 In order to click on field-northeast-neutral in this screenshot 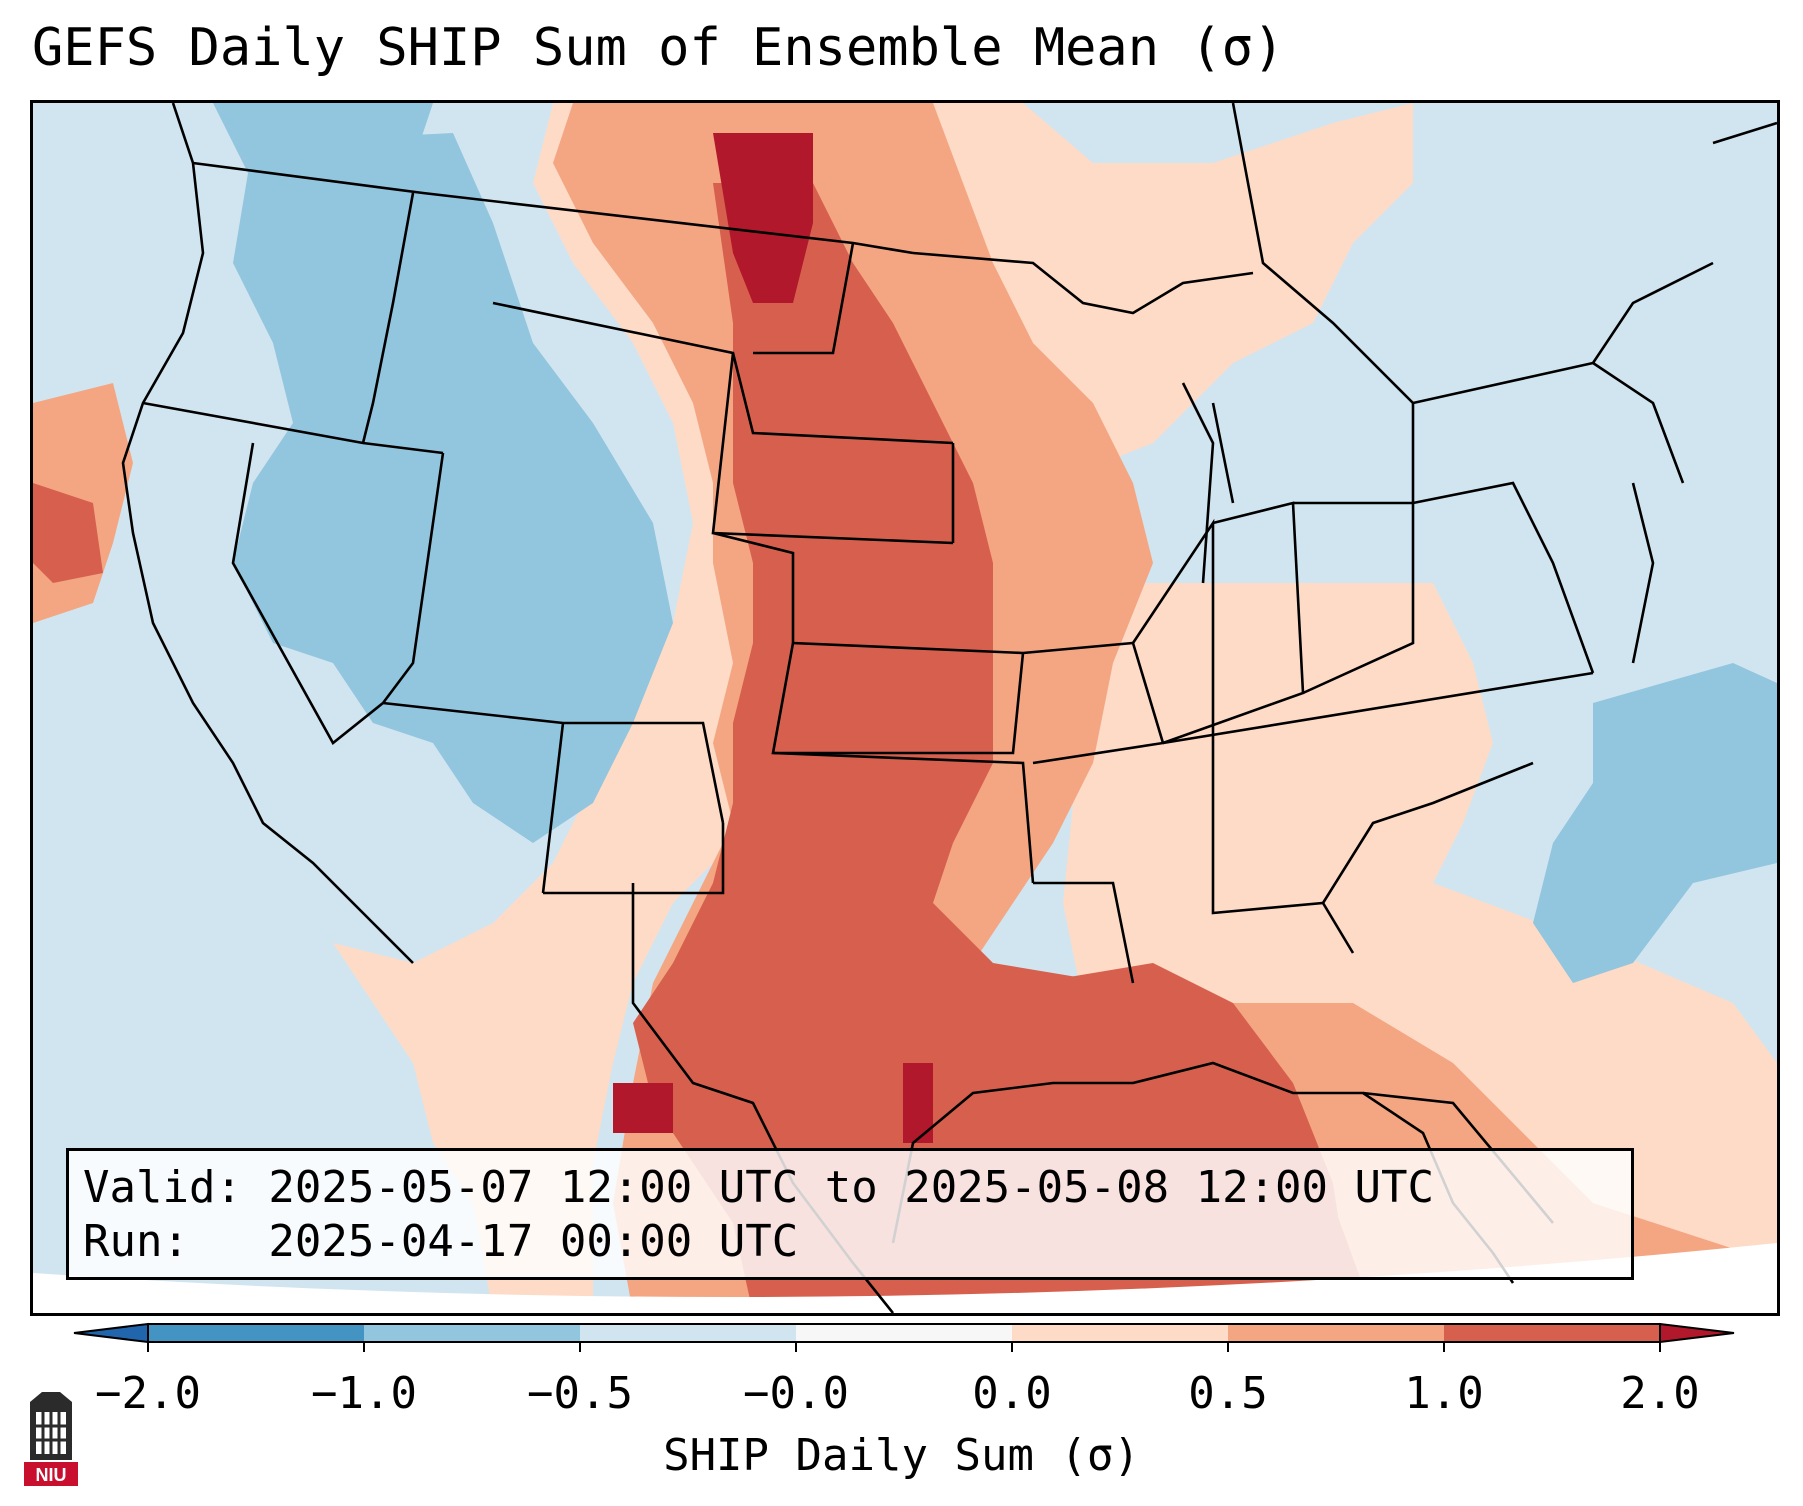, I will do `click(1565, 393)`.